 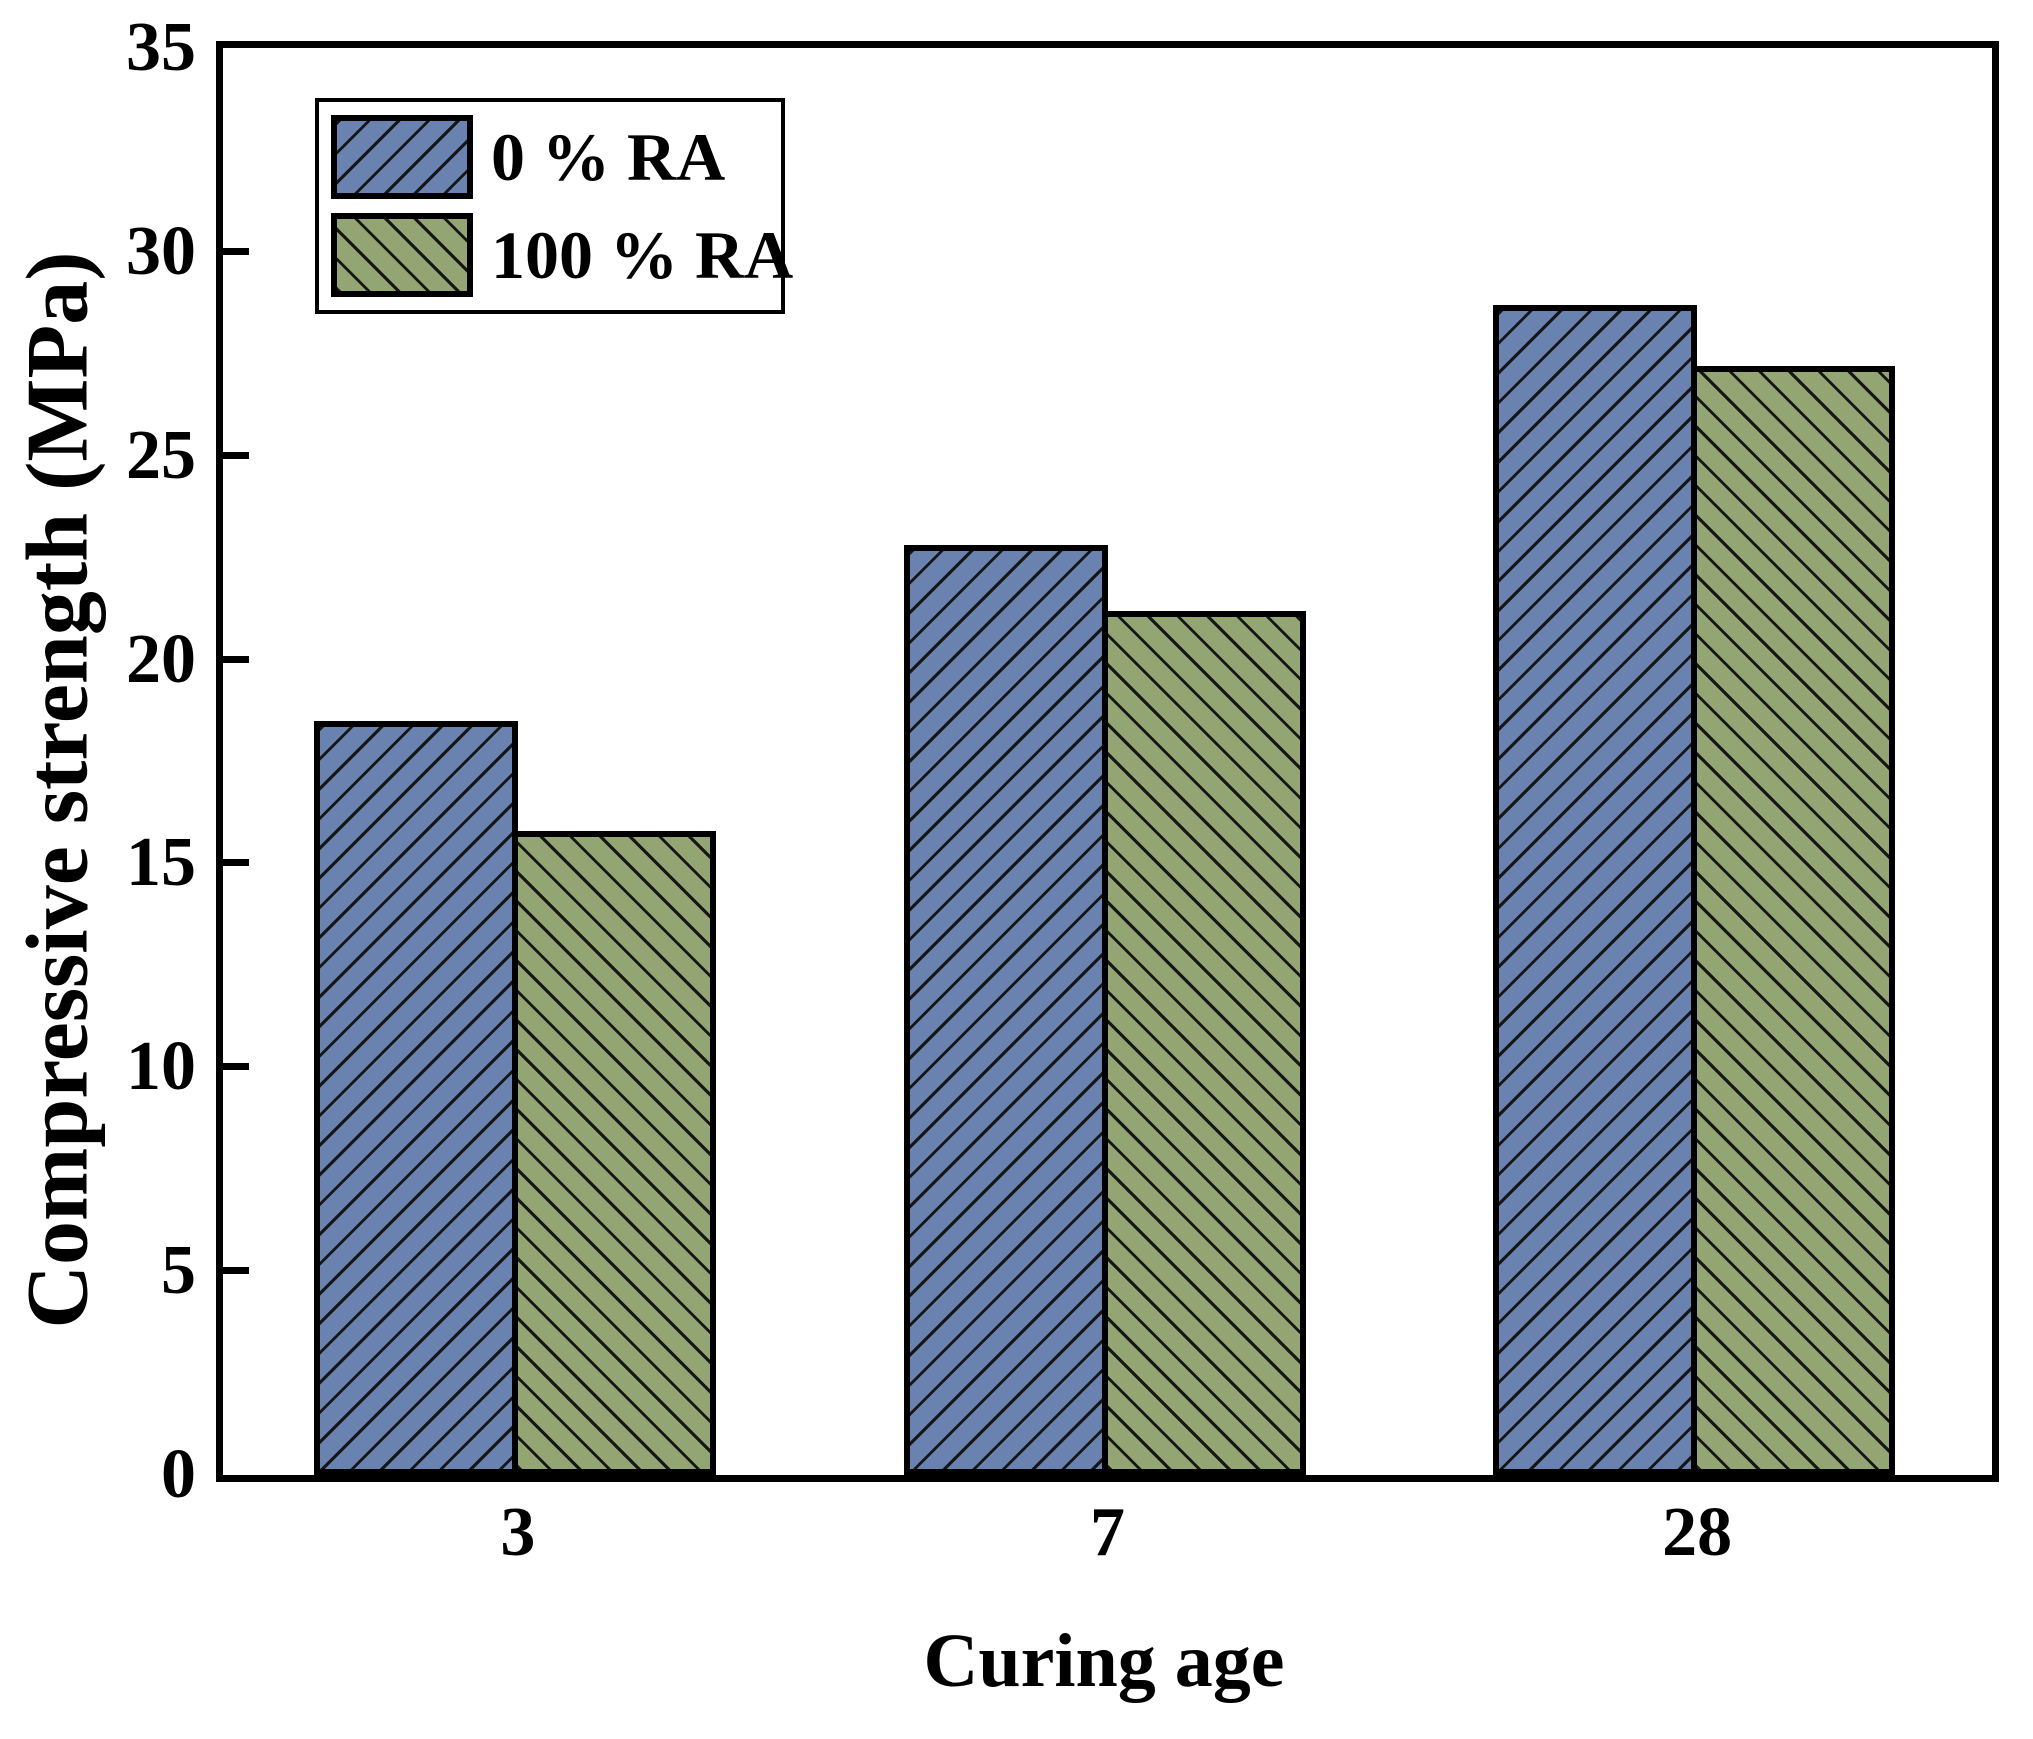 I want to click on bar-series1-cat1, so click(x=1203, y=1042).